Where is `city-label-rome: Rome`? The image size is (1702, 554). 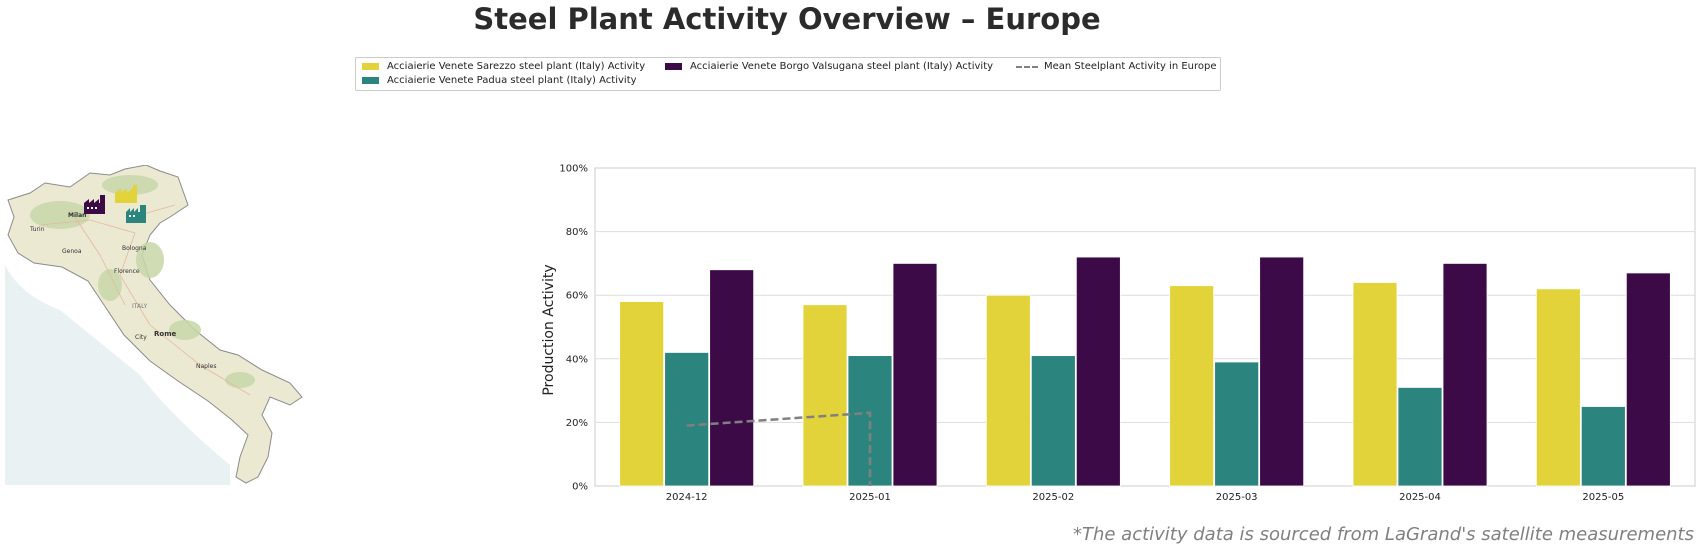 city-label-rome: Rome is located at coordinates (165, 334).